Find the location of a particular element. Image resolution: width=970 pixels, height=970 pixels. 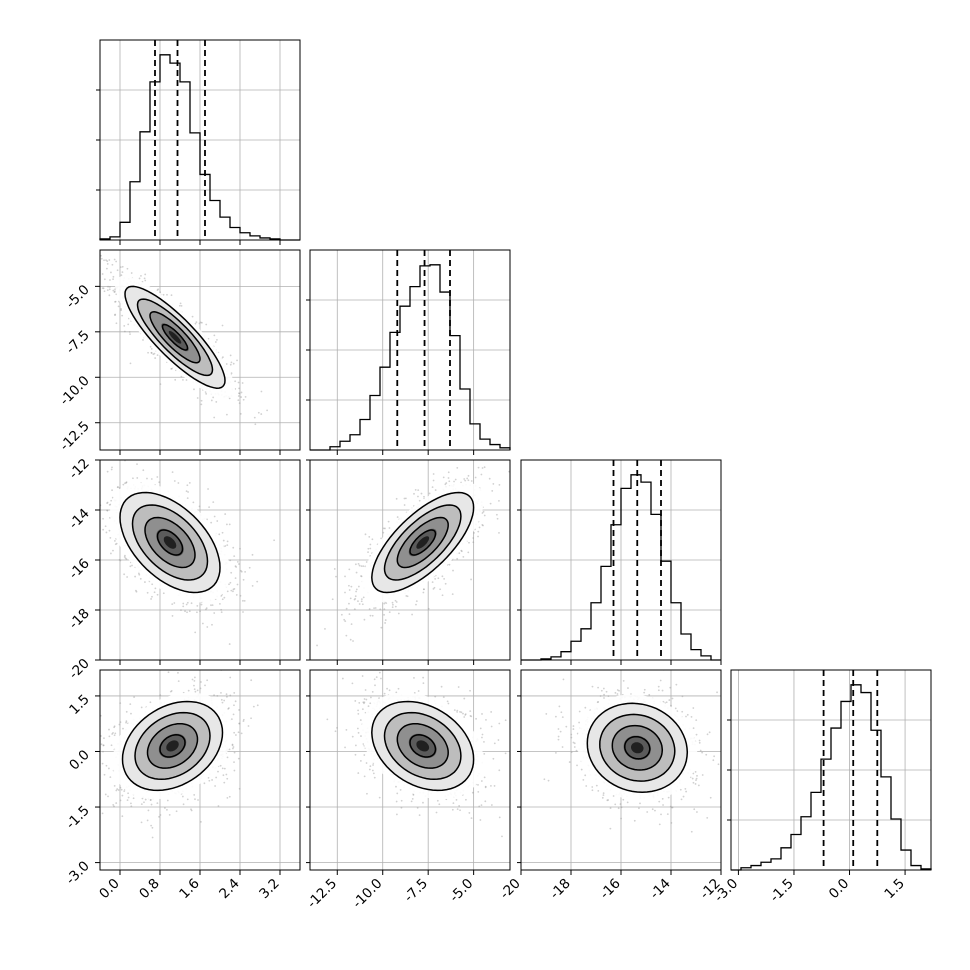

y-tick-label: -18 is located at coordinates (79, 619).